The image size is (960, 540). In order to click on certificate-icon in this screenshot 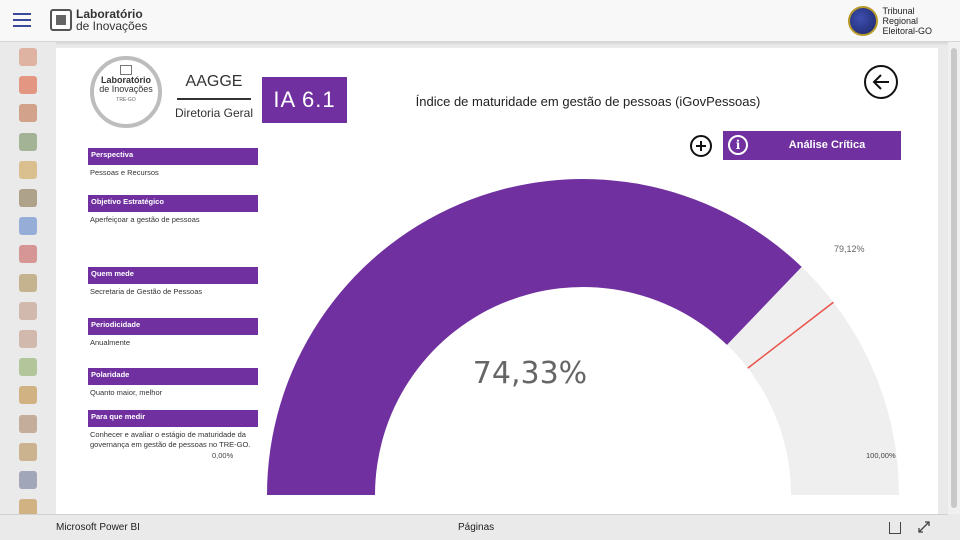, I will do `click(28, 423)`.